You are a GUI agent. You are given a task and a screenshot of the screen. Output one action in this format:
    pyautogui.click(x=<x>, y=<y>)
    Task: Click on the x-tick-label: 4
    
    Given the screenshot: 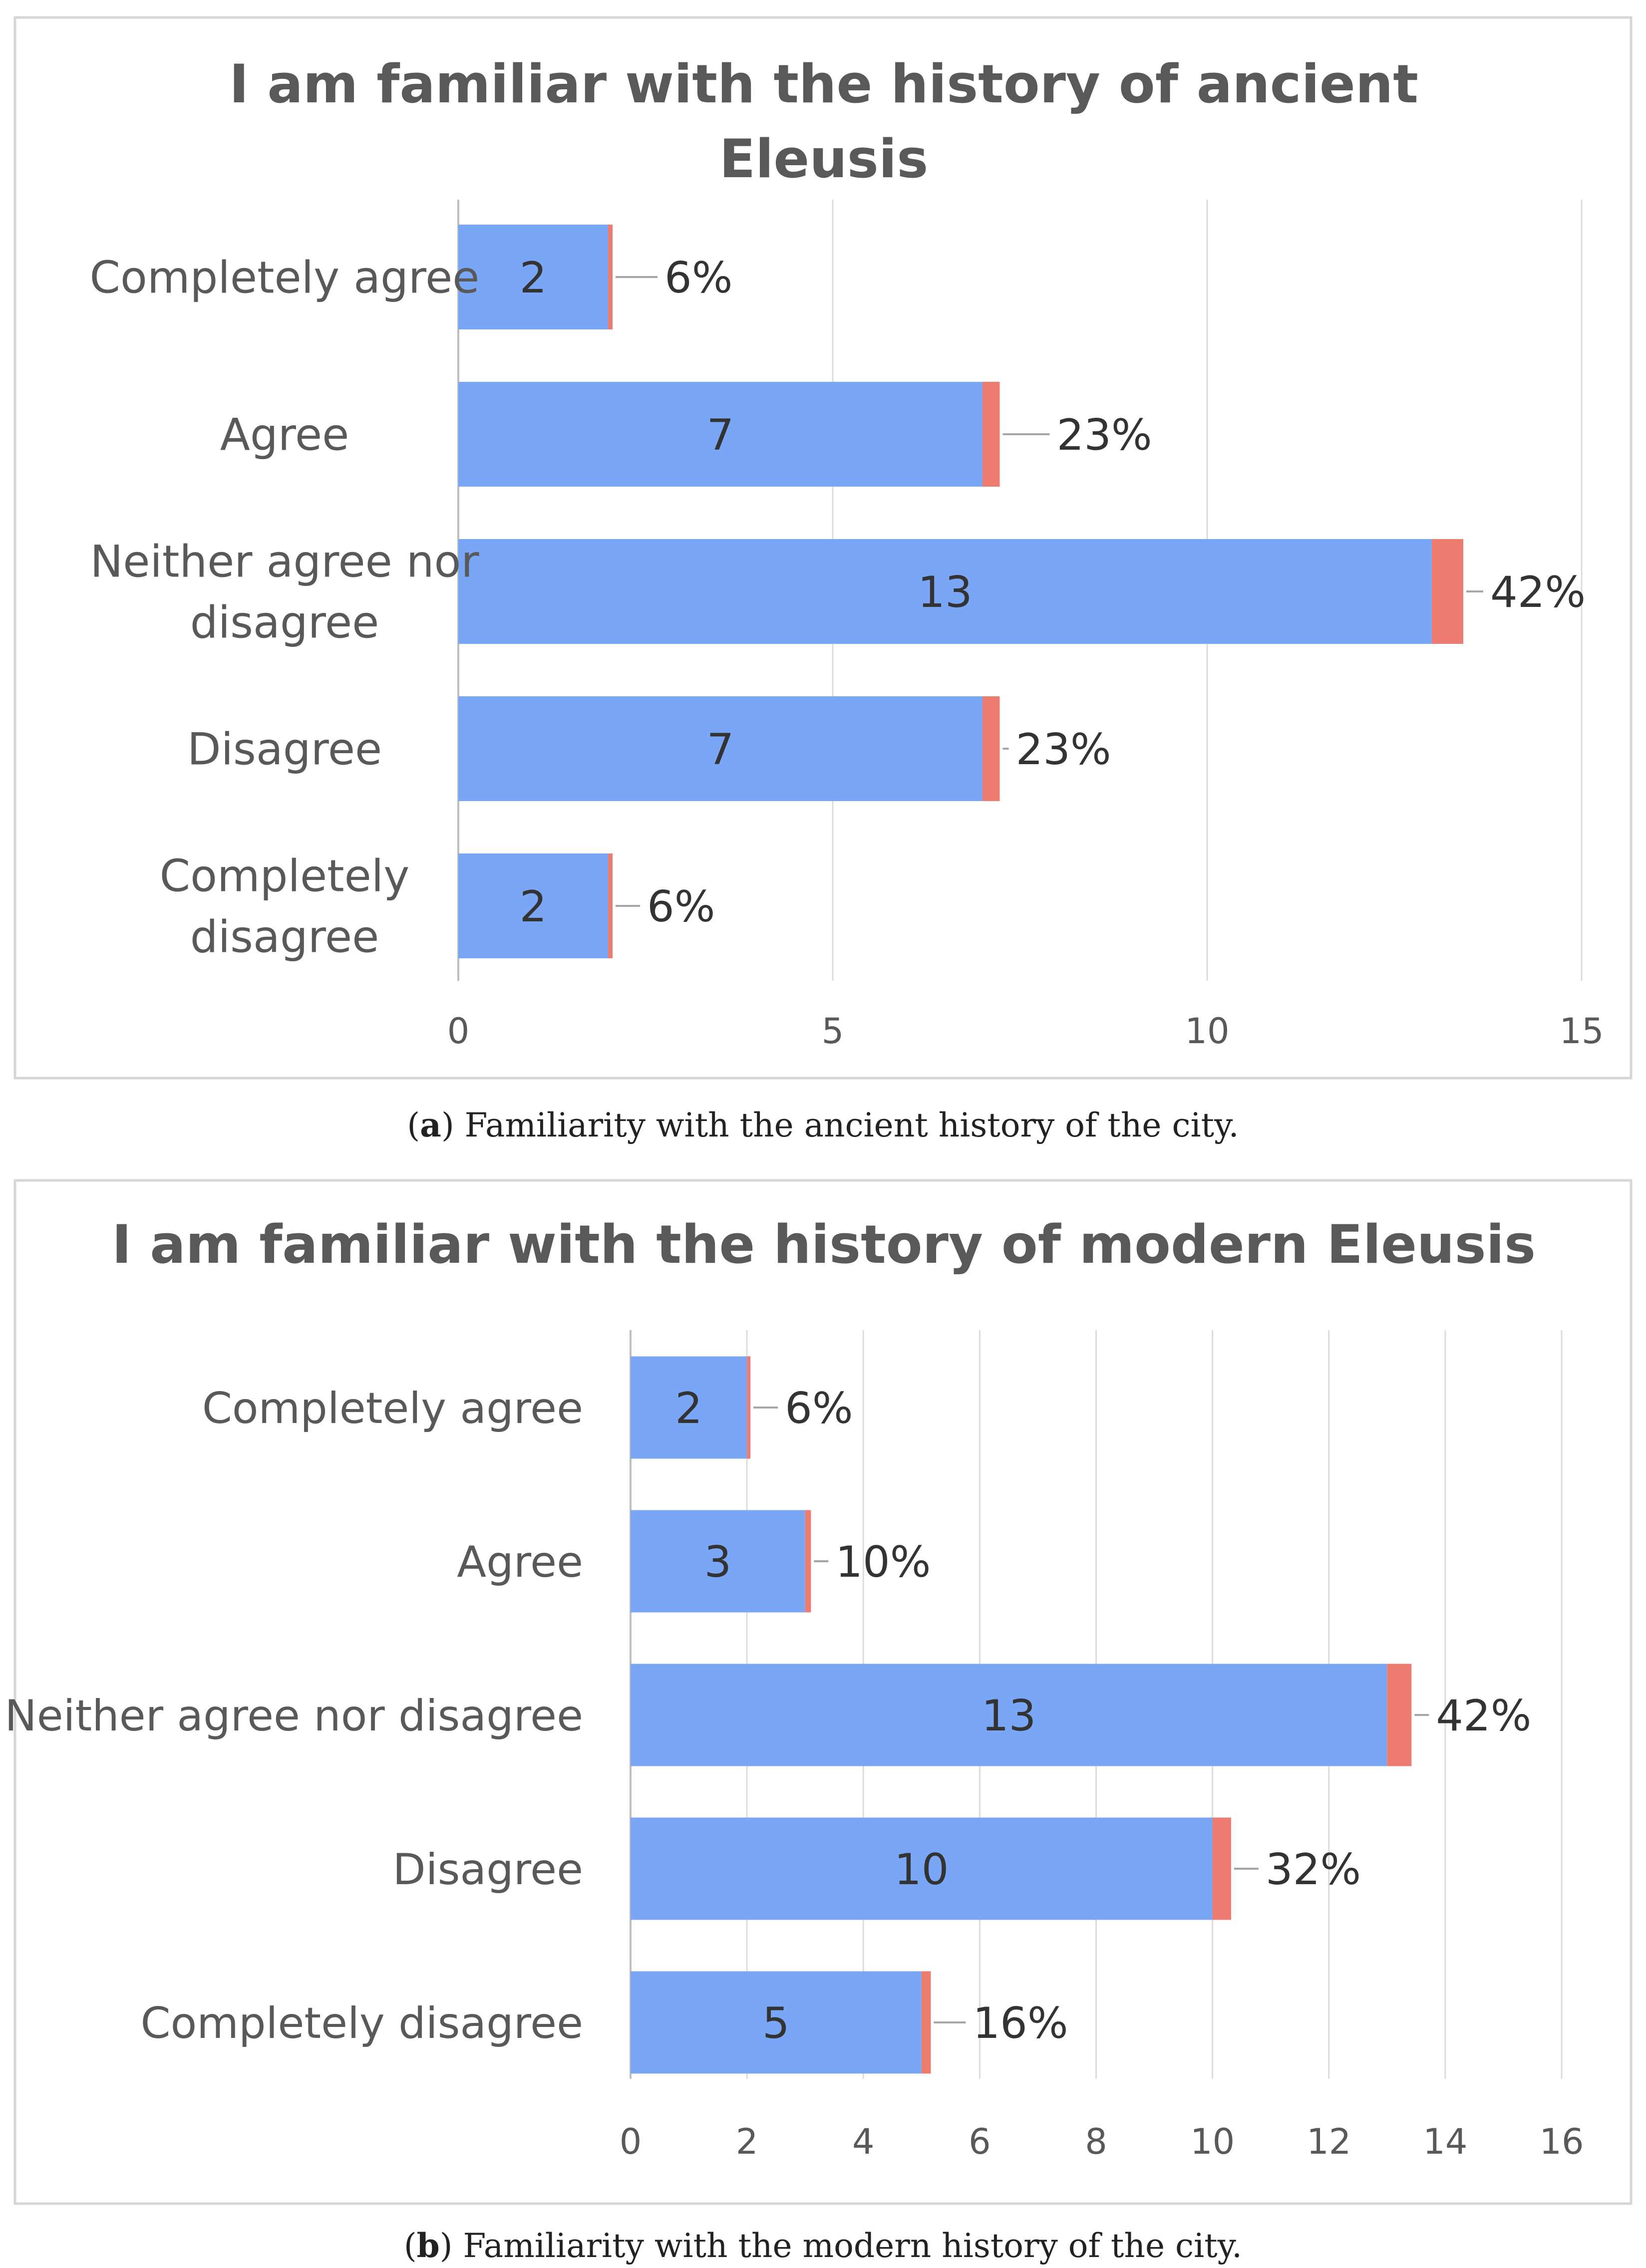 What is the action you would take?
    pyautogui.click(x=863, y=2141)
    